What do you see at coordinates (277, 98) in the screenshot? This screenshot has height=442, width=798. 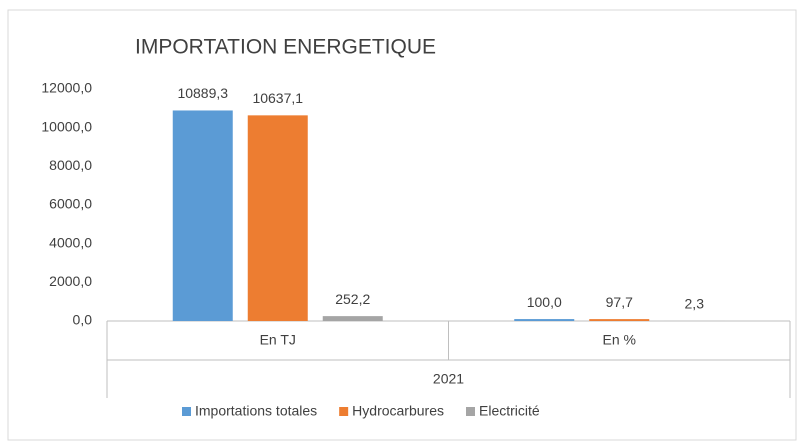 I see `data-label: 10637,1` at bounding box center [277, 98].